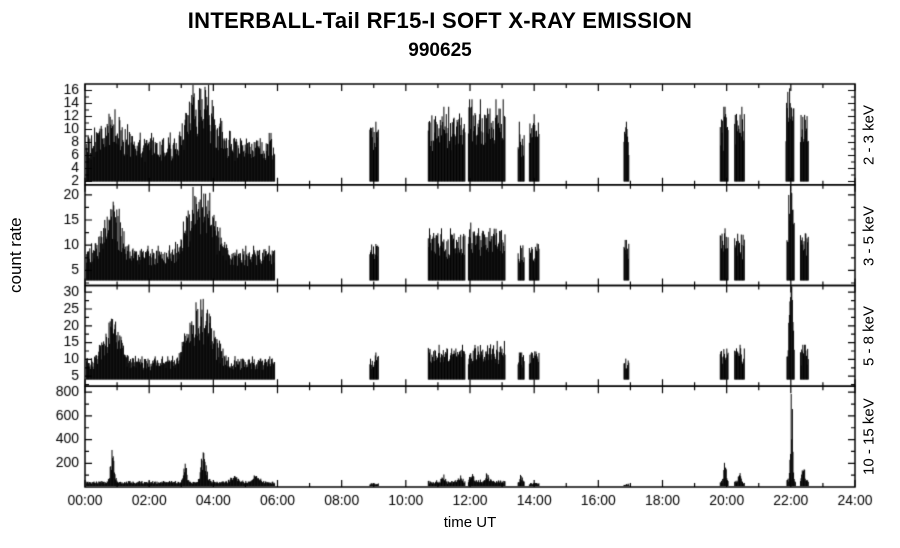 The image size is (900, 548). I want to click on band-label-2-3-kev: 2 - 3 keV, so click(869, 134).